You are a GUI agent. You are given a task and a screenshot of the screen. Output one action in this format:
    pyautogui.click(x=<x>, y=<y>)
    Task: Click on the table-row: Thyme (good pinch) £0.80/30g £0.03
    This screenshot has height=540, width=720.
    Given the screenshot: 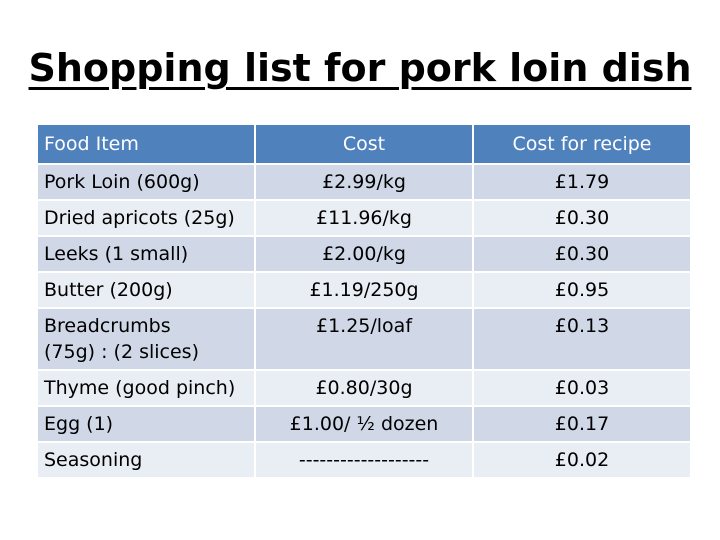 What is the action you would take?
    pyautogui.click(x=364, y=388)
    